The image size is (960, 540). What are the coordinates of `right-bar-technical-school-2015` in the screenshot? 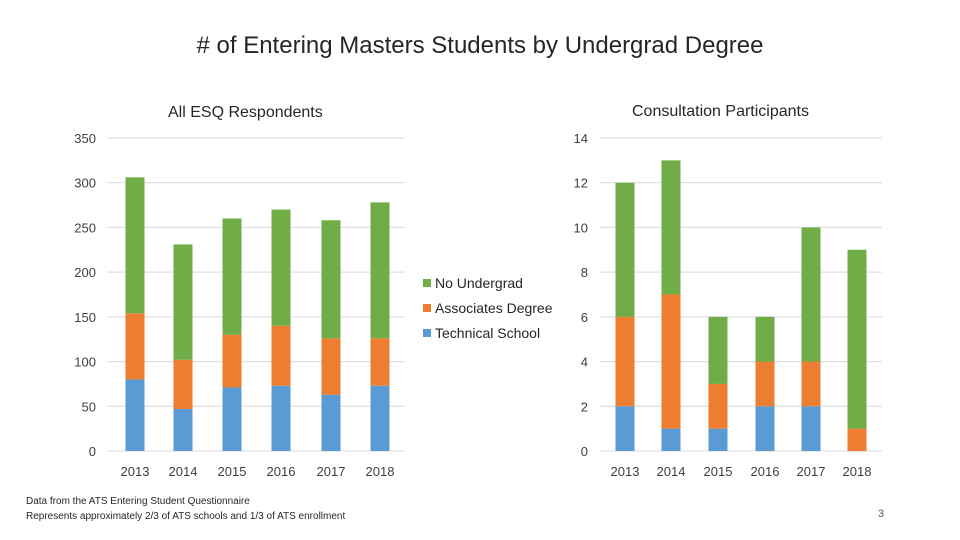 It's located at (718, 439).